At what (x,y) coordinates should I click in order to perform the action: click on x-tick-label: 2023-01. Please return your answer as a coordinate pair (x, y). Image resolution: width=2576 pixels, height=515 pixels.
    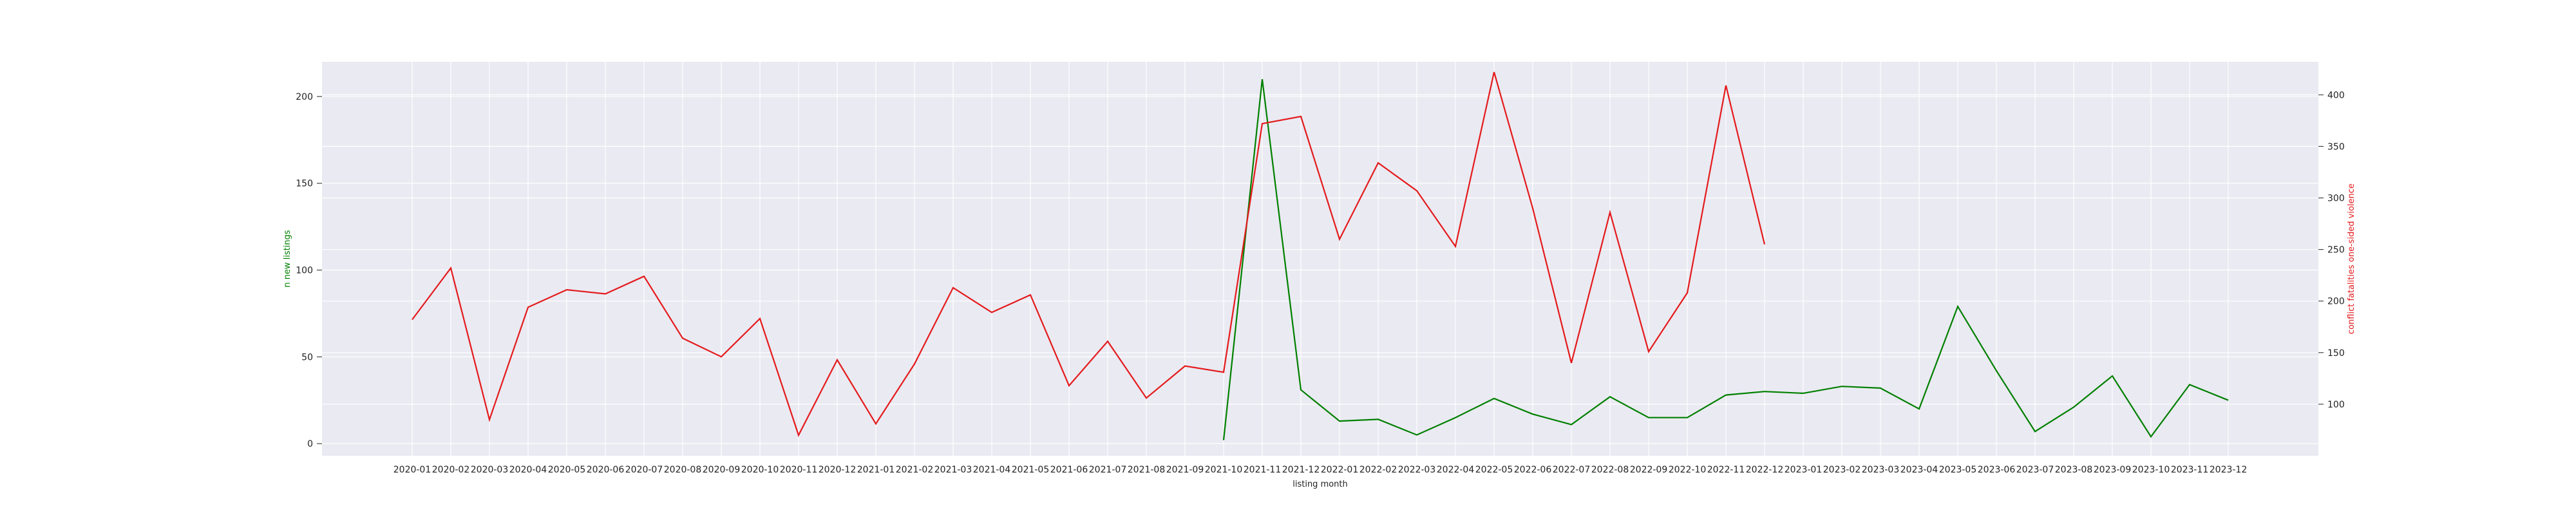
    Looking at the image, I should click on (1804, 470).